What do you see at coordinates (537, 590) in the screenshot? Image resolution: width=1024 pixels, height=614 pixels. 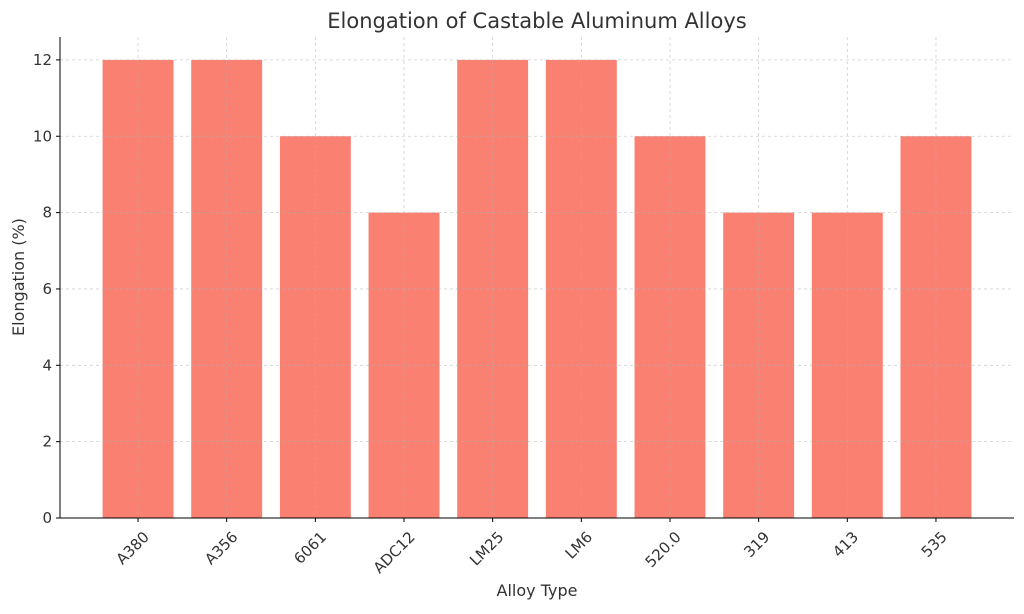 I see `x-axis-label: Alloy Type` at bounding box center [537, 590].